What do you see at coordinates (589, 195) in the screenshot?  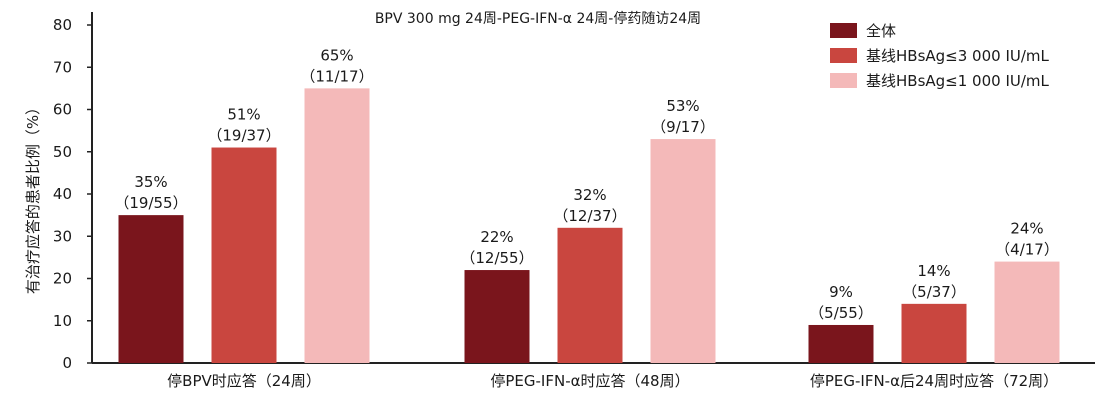 I see `bar-percent-label: 32%` at bounding box center [589, 195].